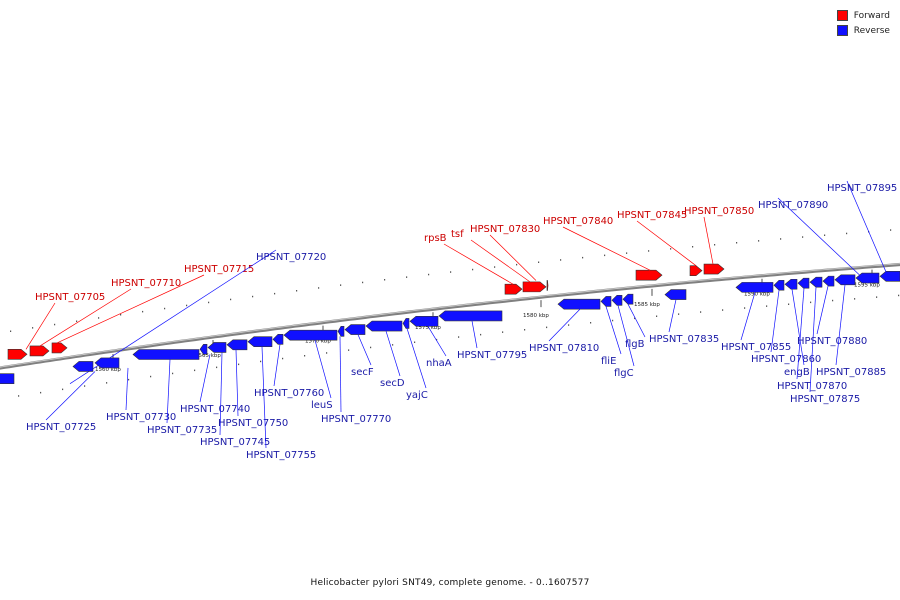 This screenshot has width=900, height=600. What do you see at coordinates (798, 327) in the screenshot?
I see `gene-leader-engb` at bounding box center [798, 327].